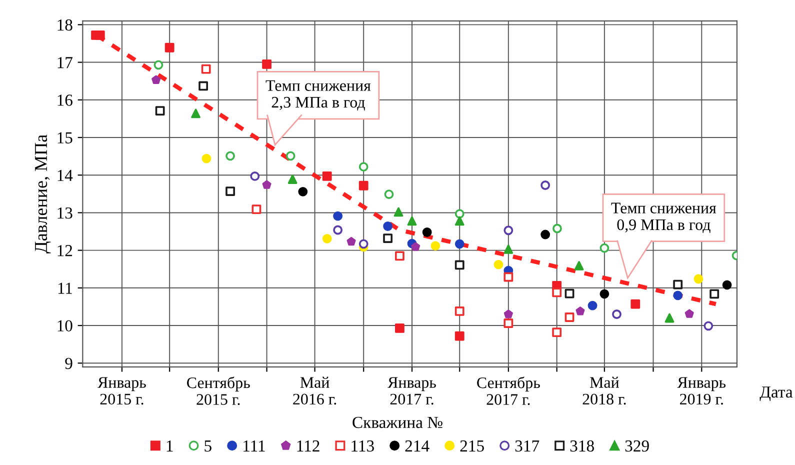  Describe the element at coordinates (318, 95) in the screenshot. I see `annotation: Темп снижения 2,3 МПа в год` at that location.